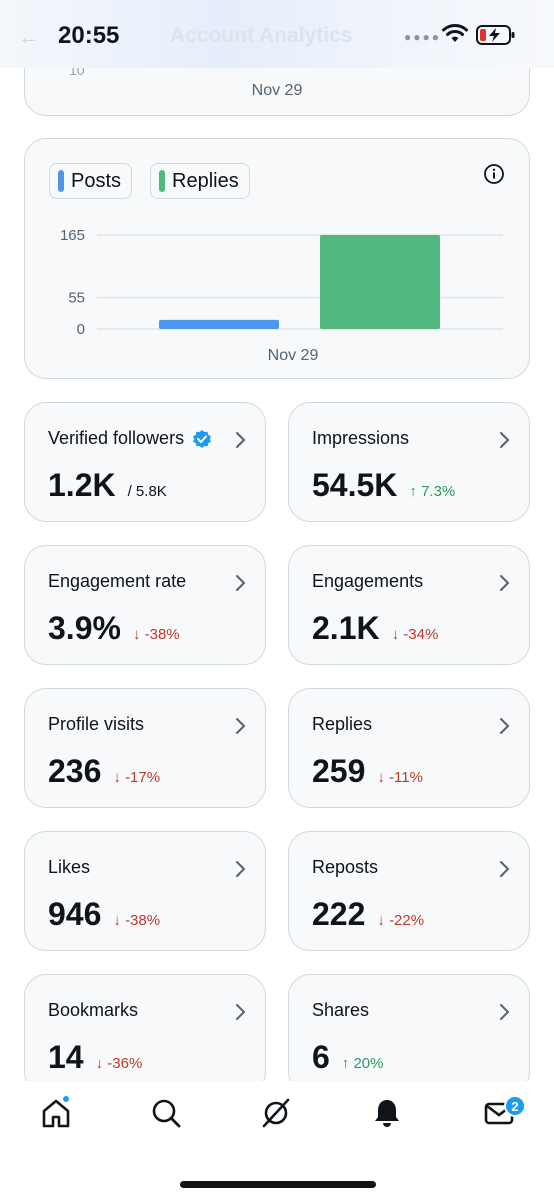 This screenshot has width=554, height=1199. I want to click on bar-replies, so click(380, 282).